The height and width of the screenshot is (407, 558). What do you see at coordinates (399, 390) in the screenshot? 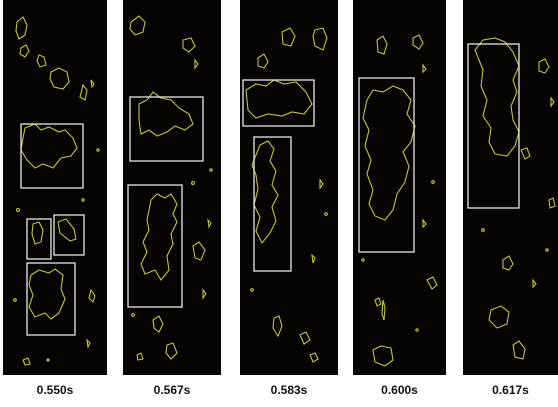
I see `frame-label-4: 0.600s` at bounding box center [399, 390].